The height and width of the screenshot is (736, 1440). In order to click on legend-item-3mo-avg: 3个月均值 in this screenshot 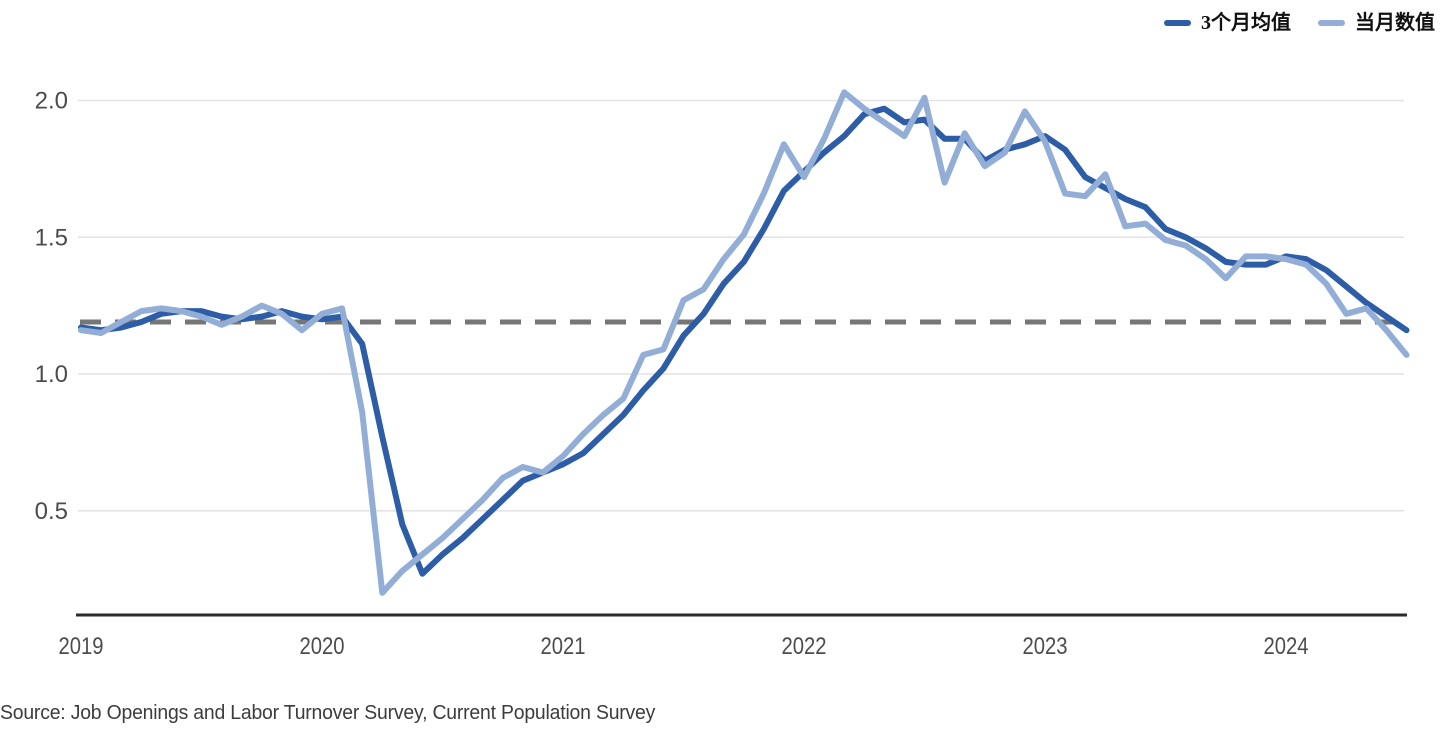, I will do `click(1227, 23)`.